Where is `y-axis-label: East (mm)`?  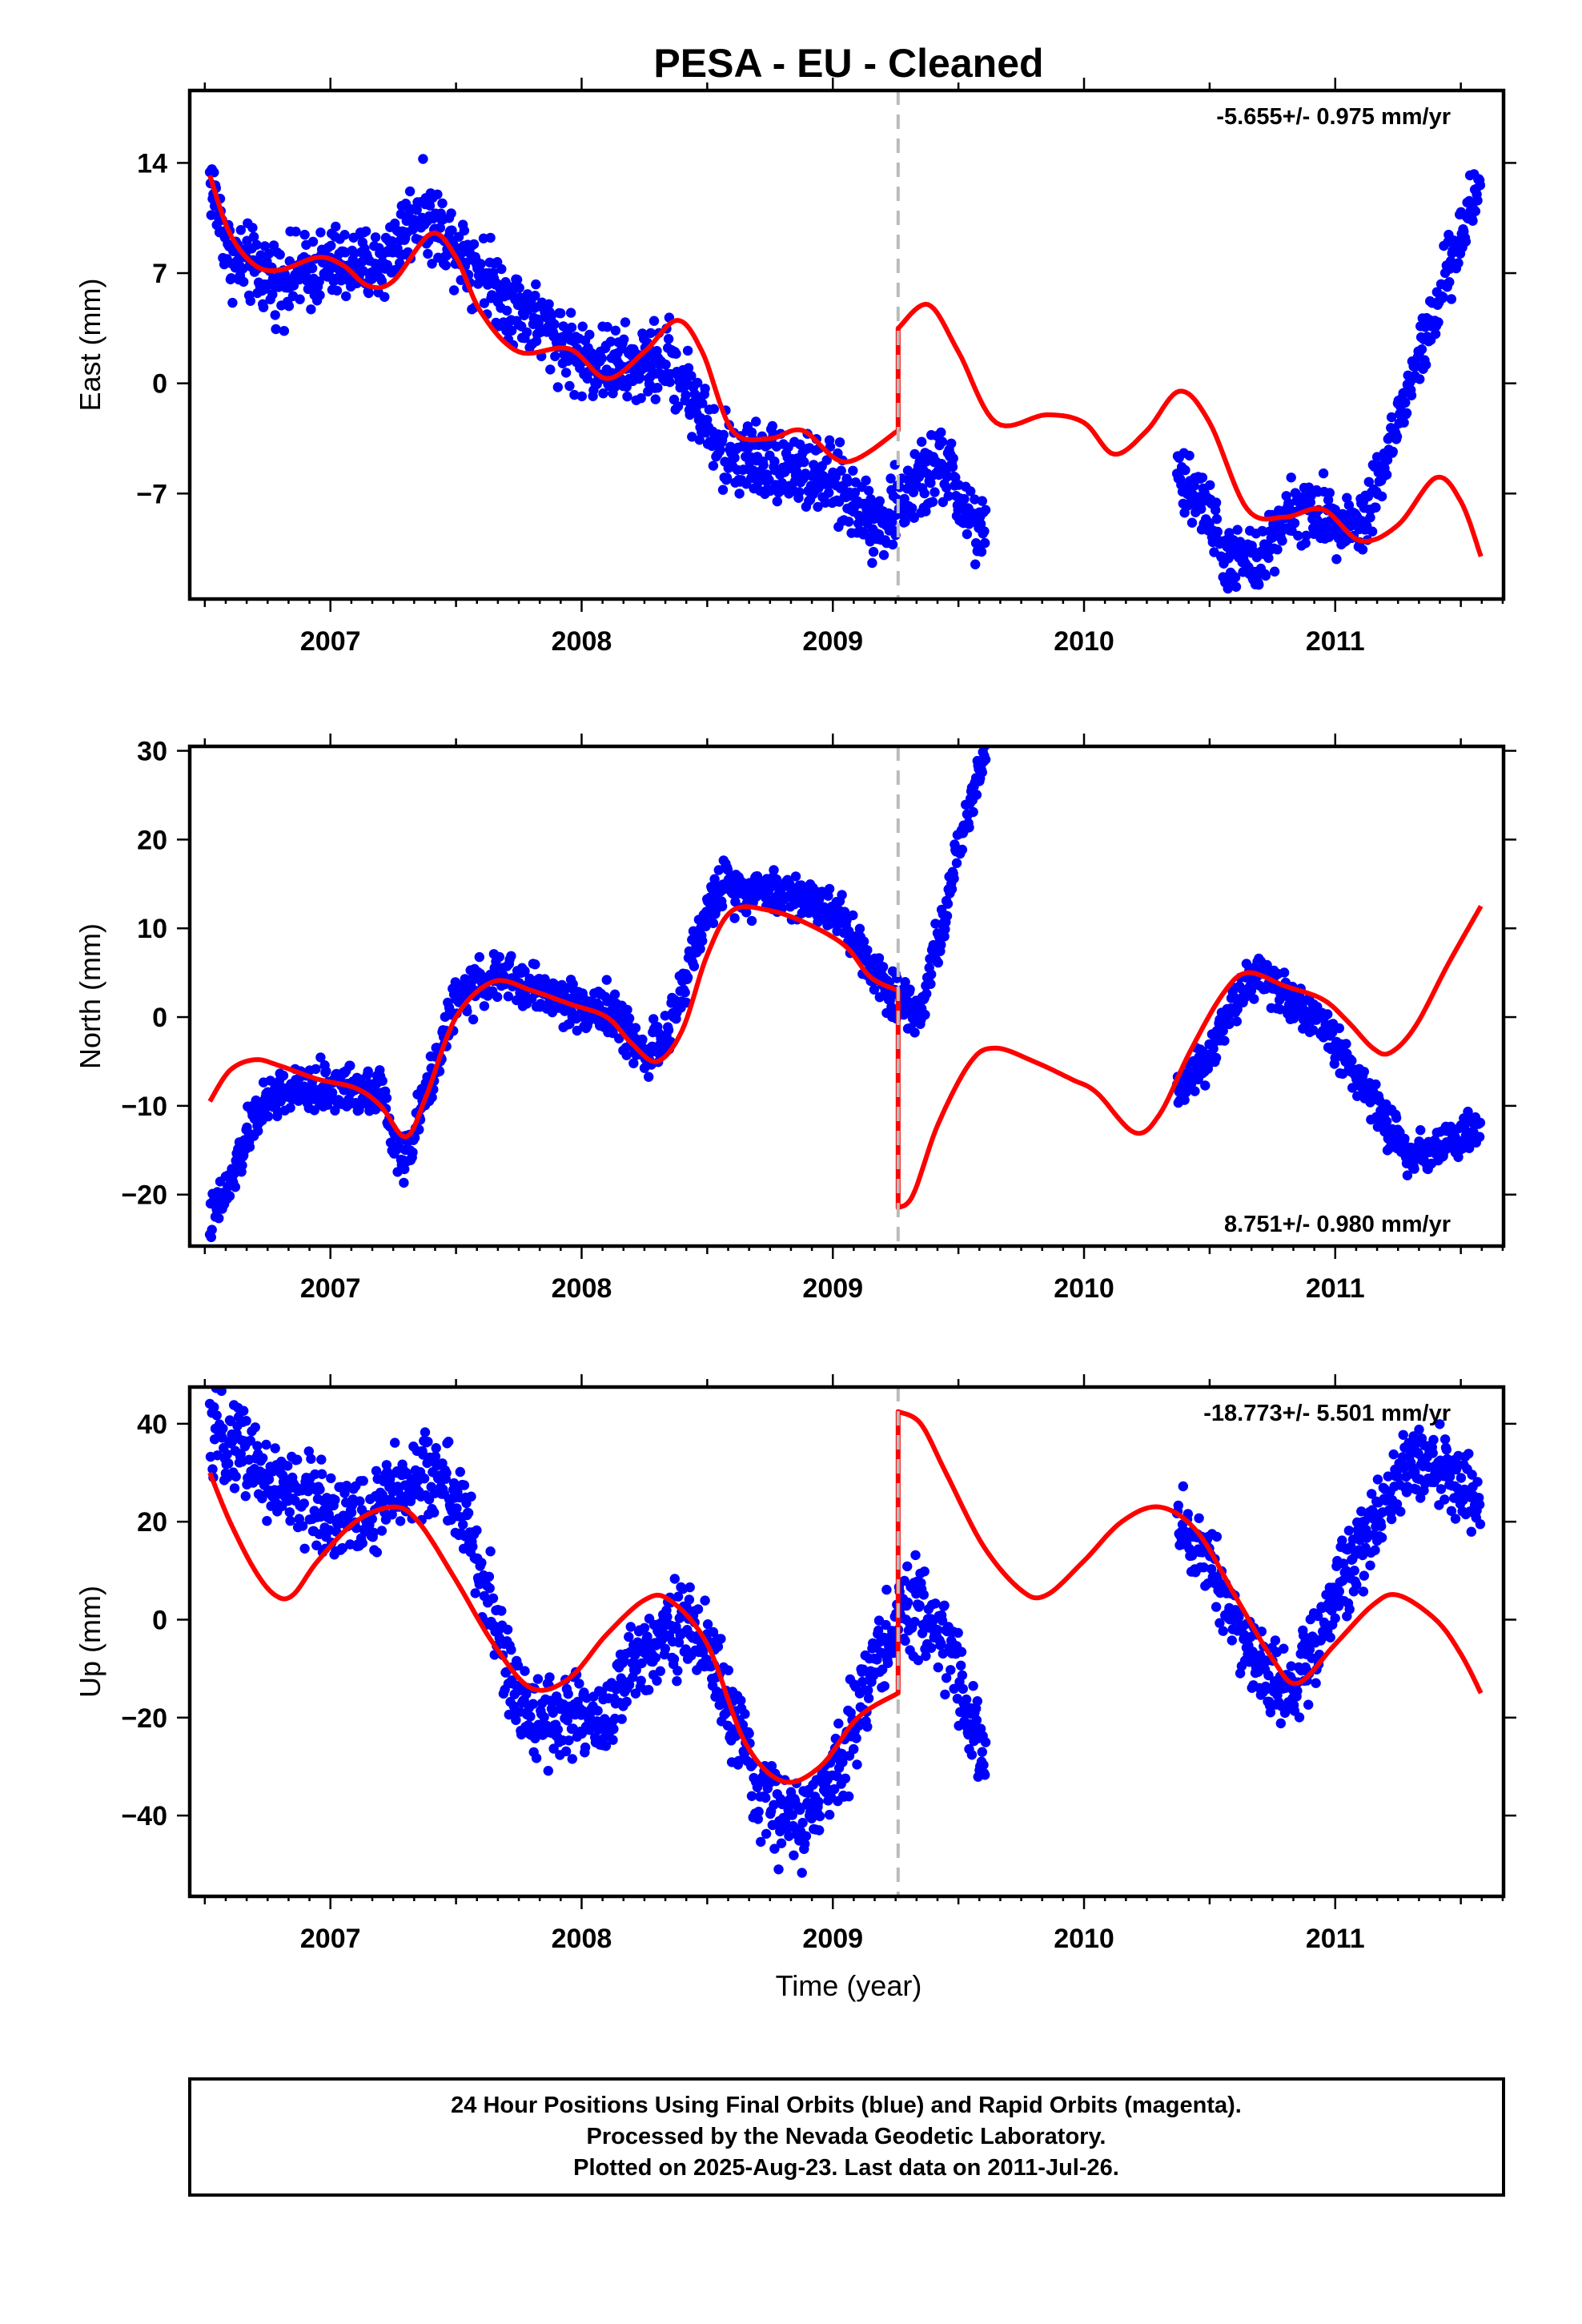
y-axis-label: East (mm) is located at coordinates (90, 345).